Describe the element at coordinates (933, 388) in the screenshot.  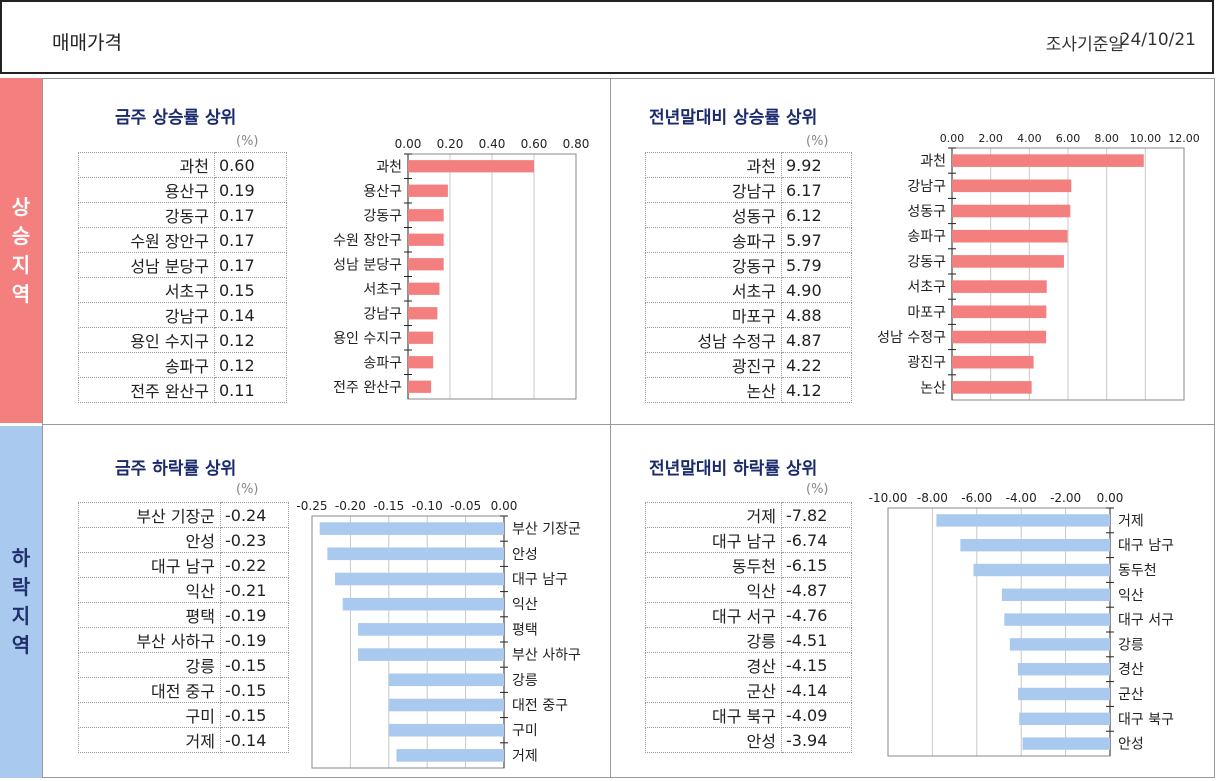
I see `category-label: 논산` at that location.